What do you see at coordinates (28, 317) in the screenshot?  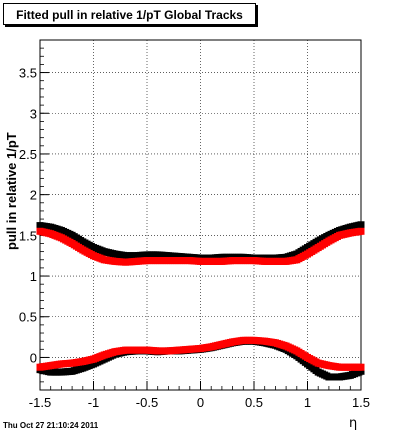 I see `y-tick-label: 0.5` at bounding box center [28, 317].